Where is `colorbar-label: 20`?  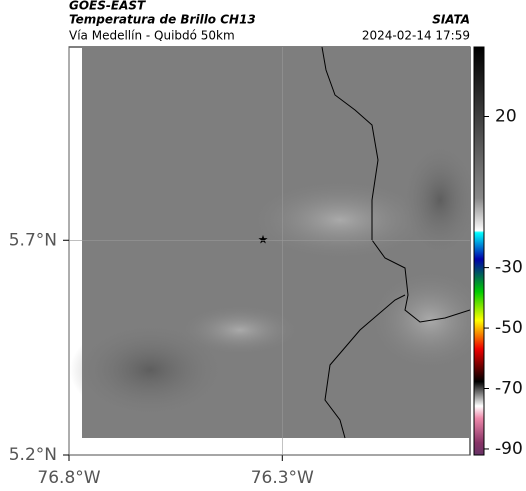 colorbar-label: 20 is located at coordinates (506, 117).